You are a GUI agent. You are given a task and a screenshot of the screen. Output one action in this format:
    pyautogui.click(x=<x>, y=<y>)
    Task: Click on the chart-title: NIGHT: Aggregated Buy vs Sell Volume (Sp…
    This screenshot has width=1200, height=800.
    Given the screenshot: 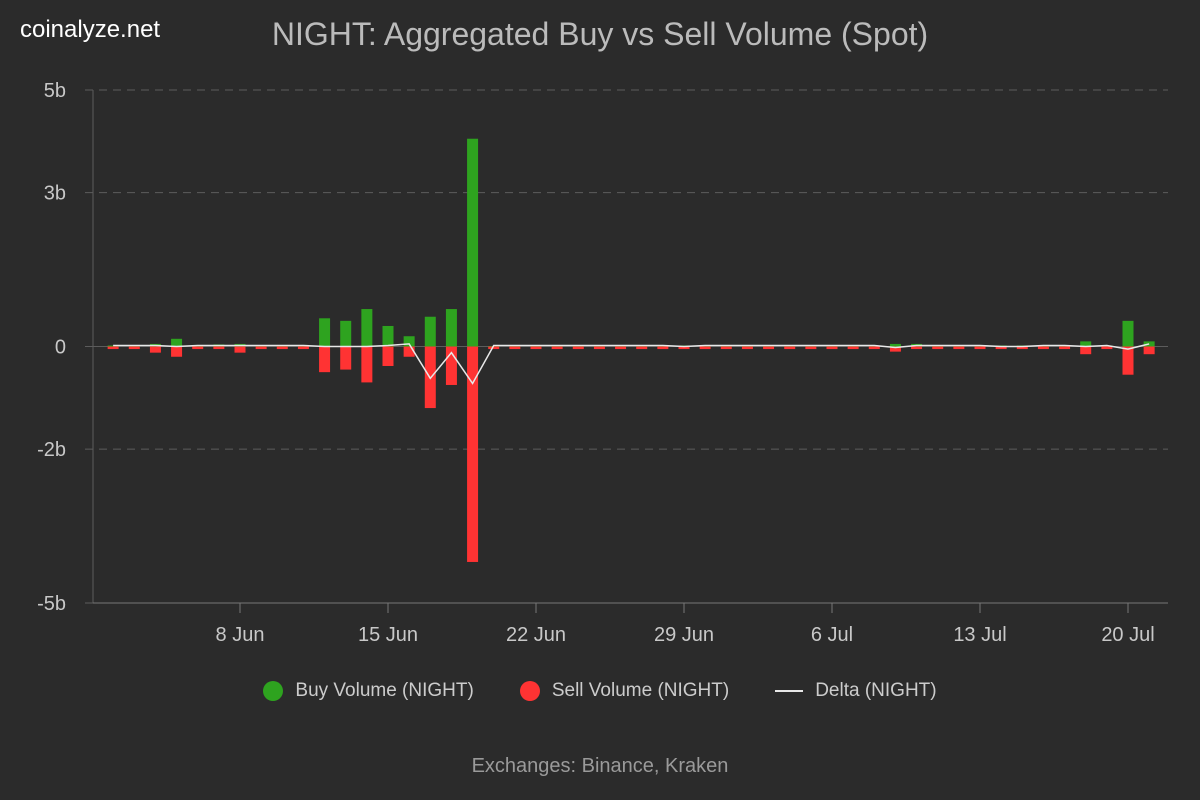 What is the action you would take?
    pyautogui.click(x=600, y=34)
    